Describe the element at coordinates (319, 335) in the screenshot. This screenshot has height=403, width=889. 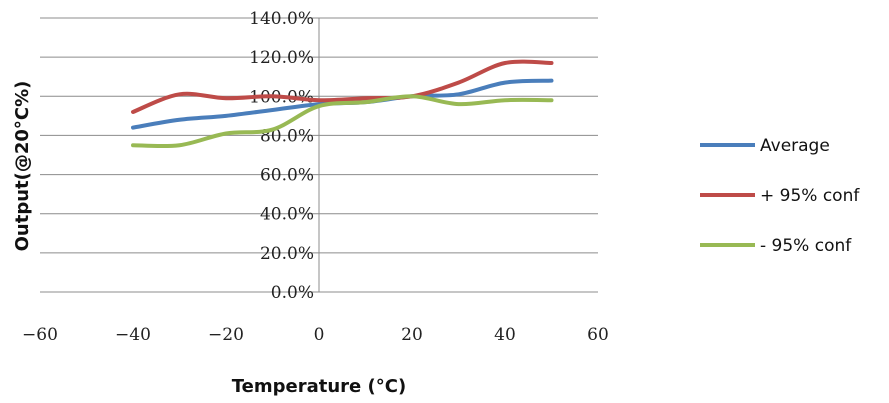
I see `x-tick-label: 0` at that location.